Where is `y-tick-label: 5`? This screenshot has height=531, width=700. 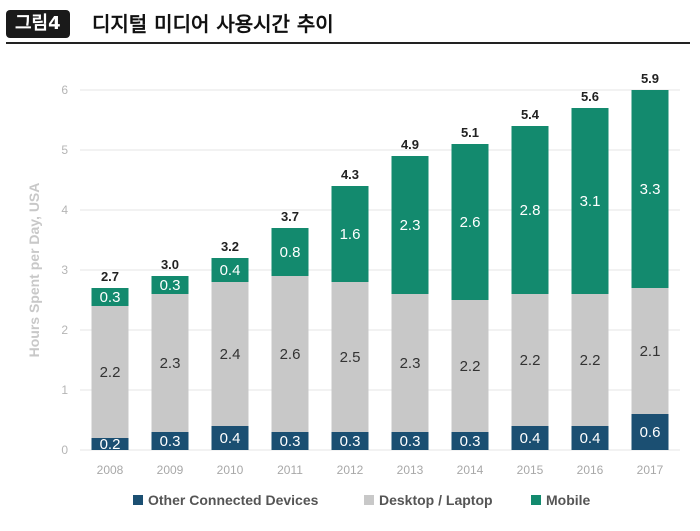
y-tick-label: 5 is located at coordinates (64, 150).